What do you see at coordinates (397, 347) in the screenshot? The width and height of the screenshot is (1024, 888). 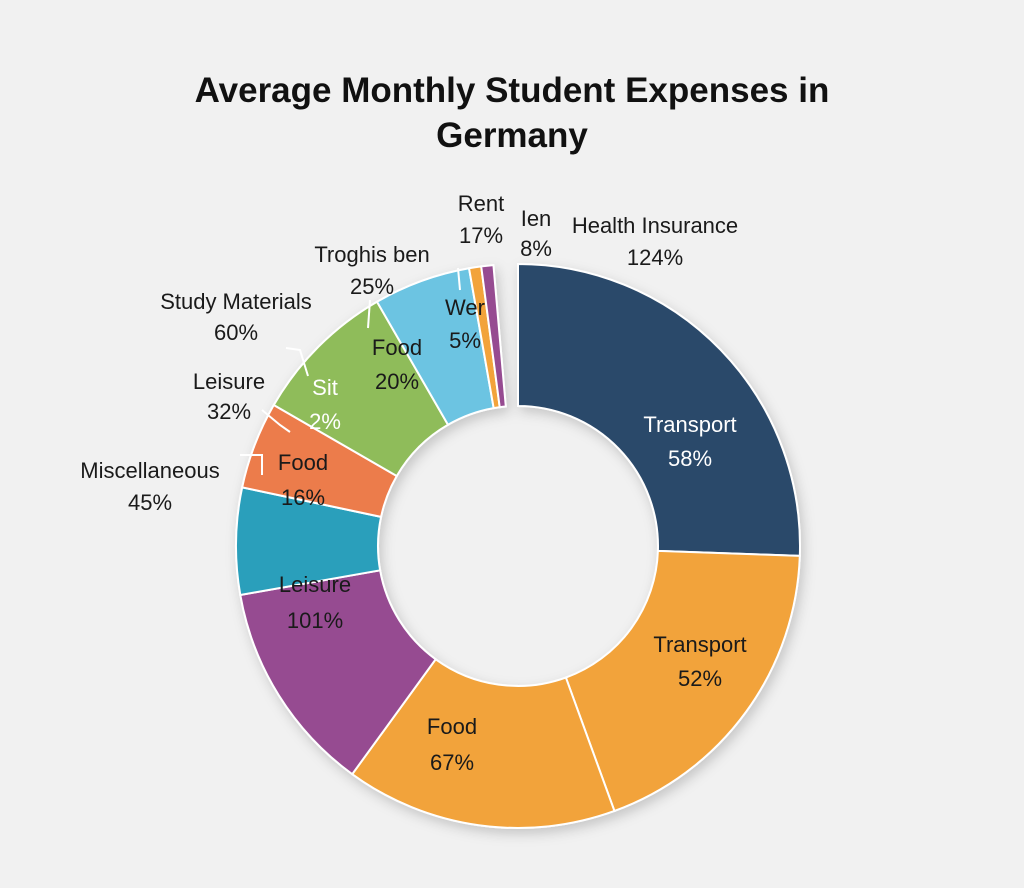 I see `slice-label-6: Food` at bounding box center [397, 347].